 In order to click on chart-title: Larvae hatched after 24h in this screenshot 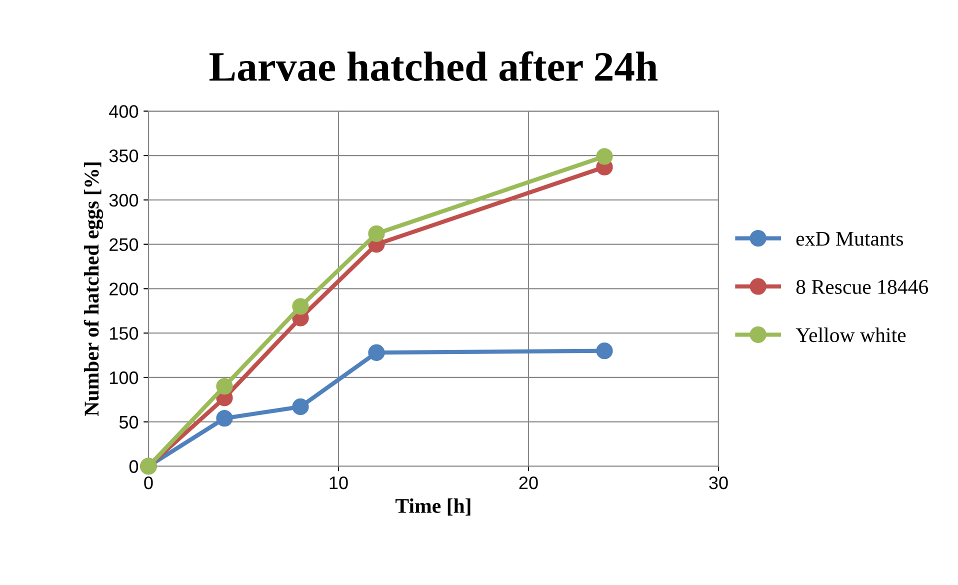, I will do `click(433, 66)`.